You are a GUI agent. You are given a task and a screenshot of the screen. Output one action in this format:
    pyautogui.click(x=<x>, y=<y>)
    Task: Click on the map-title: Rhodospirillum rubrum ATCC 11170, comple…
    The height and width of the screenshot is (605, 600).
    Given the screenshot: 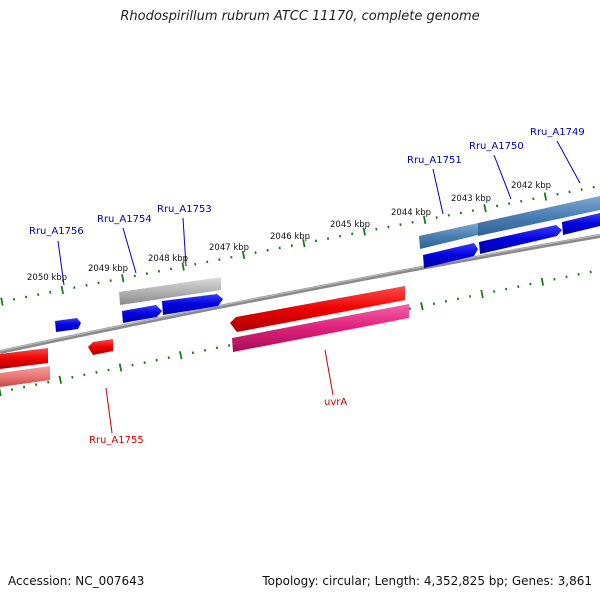 What is the action you would take?
    pyautogui.click(x=300, y=16)
    